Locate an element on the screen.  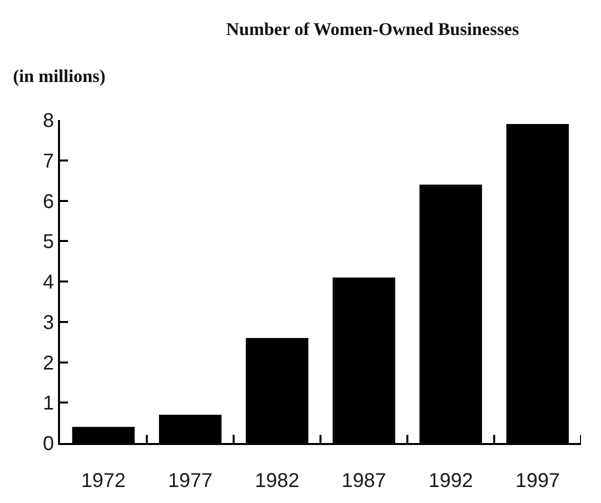
y-tick-label: 7 is located at coordinates (48, 161).